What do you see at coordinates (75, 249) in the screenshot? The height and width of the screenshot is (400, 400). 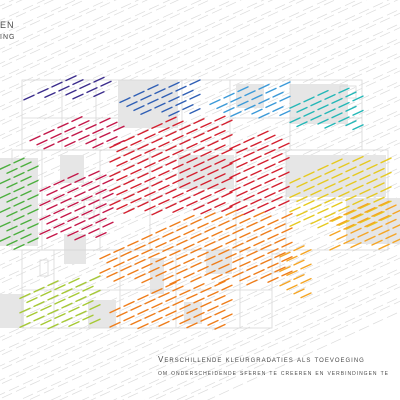 I see `room-fill` at bounding box center [75, 249].